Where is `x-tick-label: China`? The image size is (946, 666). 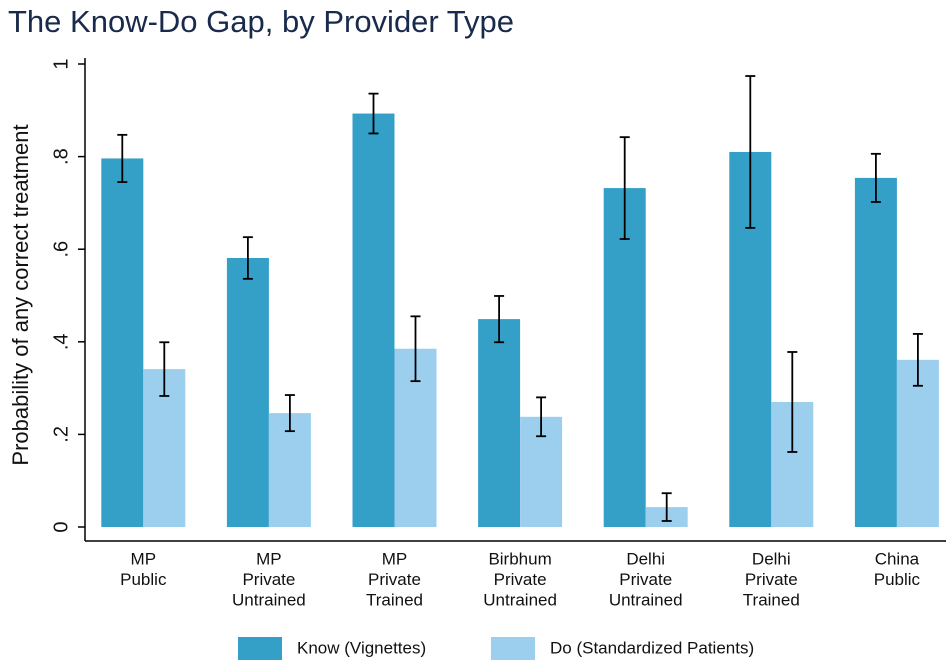 x-tick-label: China is located at coordinates (897, 558).